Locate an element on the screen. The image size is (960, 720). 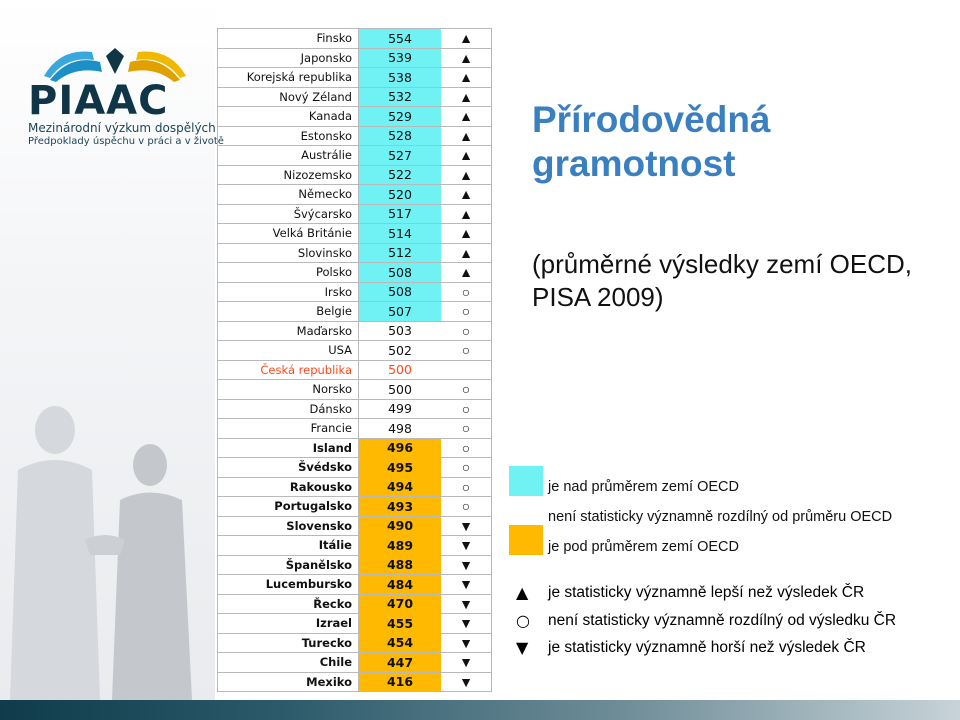
country-score: 529 is located at coordinates (399, 116).